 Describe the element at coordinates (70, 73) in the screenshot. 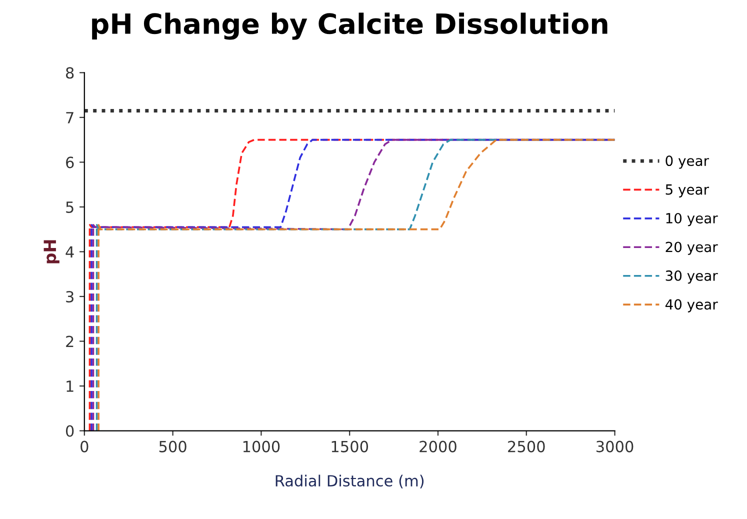

I see `y-tick-label: 8` at that location.